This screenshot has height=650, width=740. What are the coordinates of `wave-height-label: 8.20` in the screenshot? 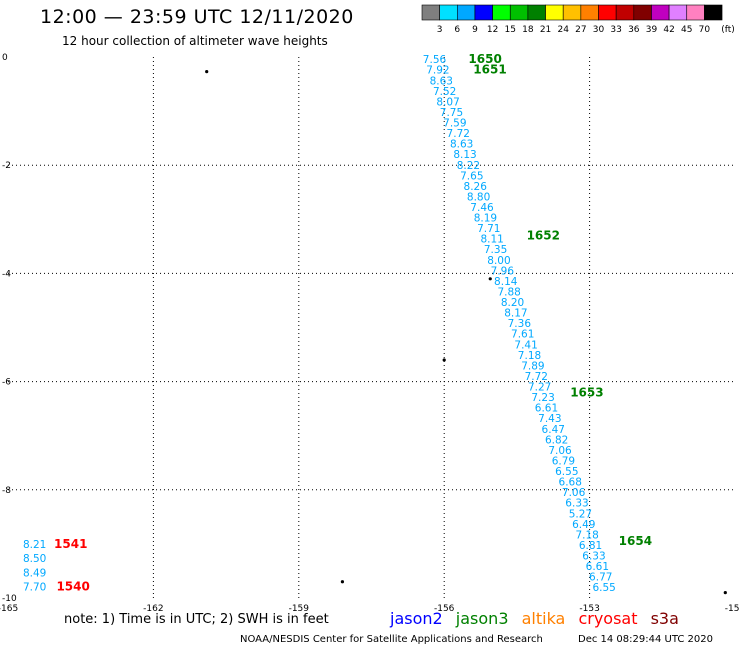 It's located at (512, 303).